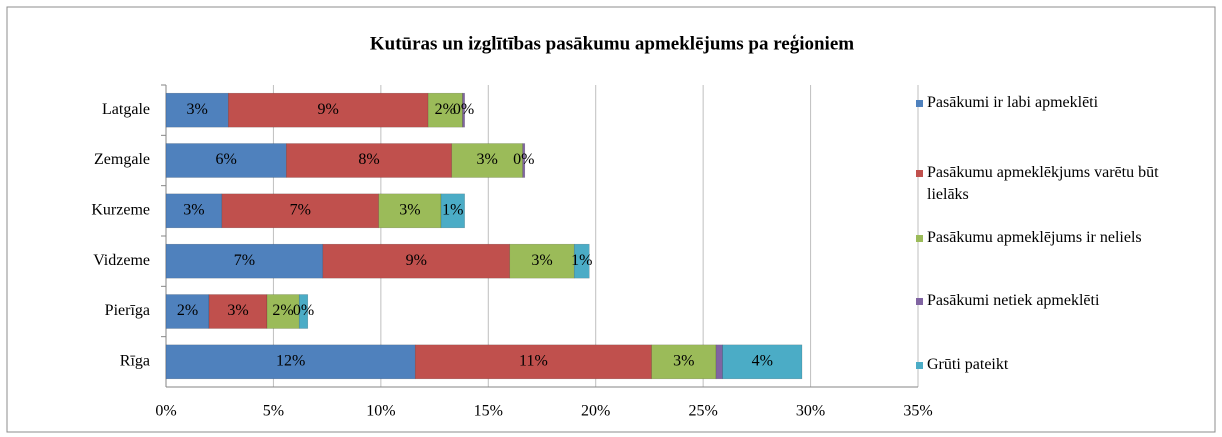 This screenshot has width=1222, height=437. I want to click on x-tick-label: 35%, so click(917, 411).